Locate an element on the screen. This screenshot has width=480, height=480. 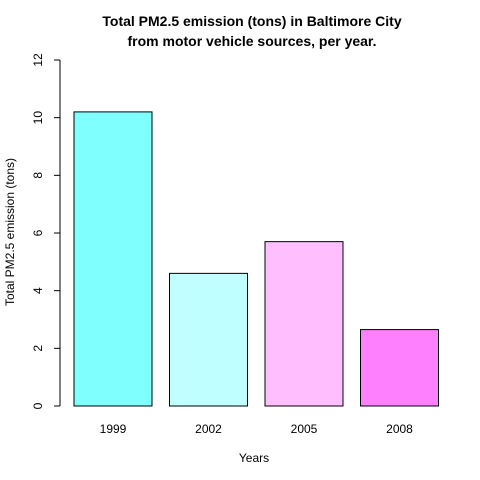
x-tick-label: 2002 is located at coordinates (208, 429).